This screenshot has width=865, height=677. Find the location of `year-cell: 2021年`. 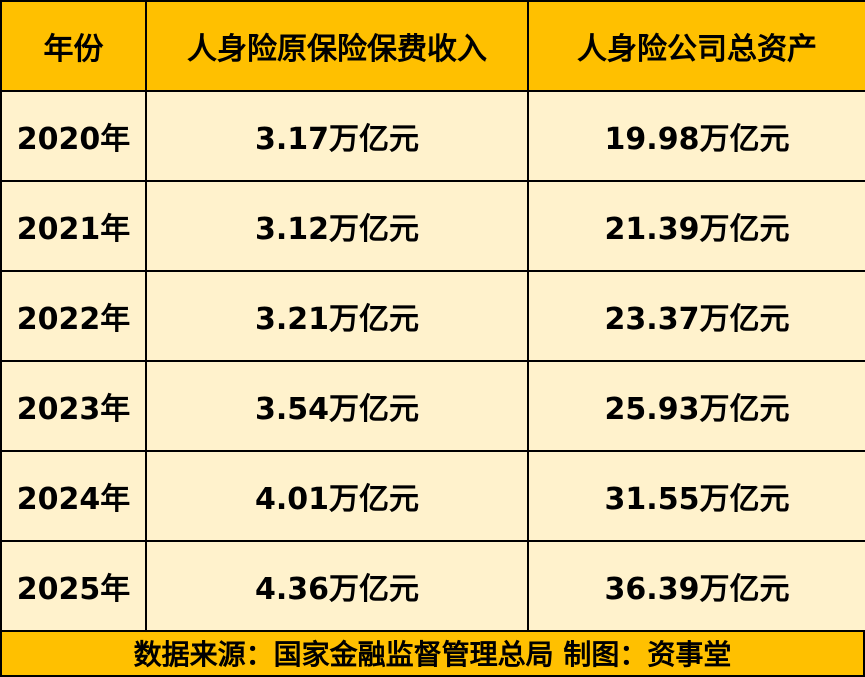

year-cell: 2021年 is located at coordinates (73, 226).